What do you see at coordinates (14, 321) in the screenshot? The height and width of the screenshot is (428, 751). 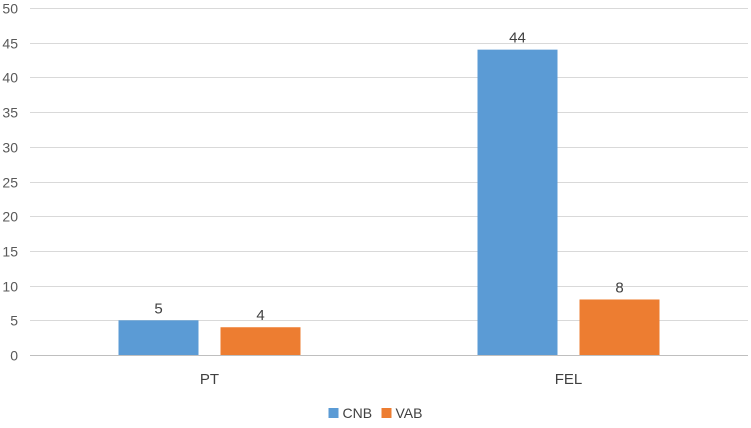 I see `y-tick-label: 5` at bounding box center [14, 321].